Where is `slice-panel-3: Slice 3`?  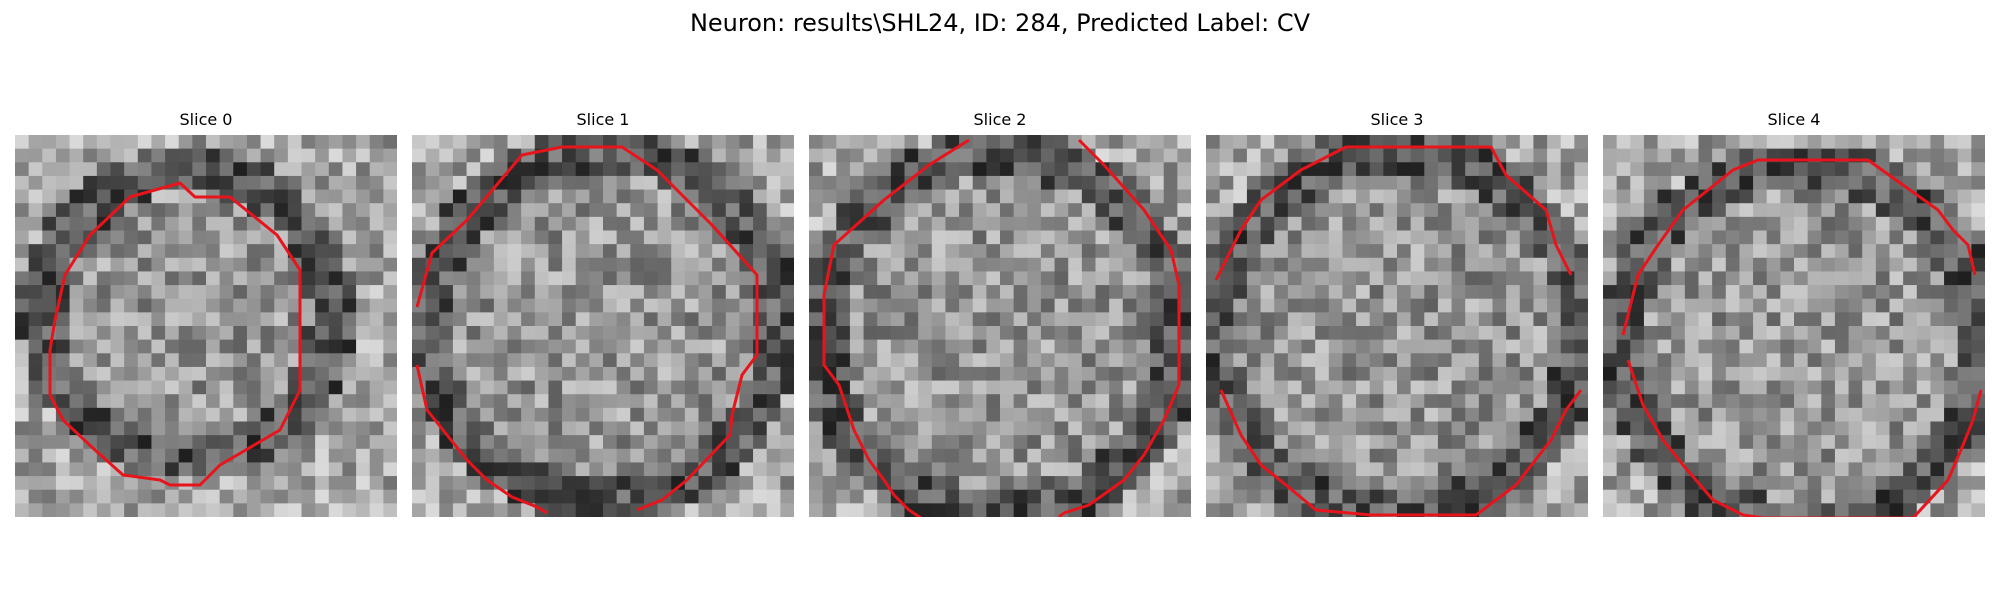 slice-panel-3: Slice 3 is located at coordinates (1397, 313).